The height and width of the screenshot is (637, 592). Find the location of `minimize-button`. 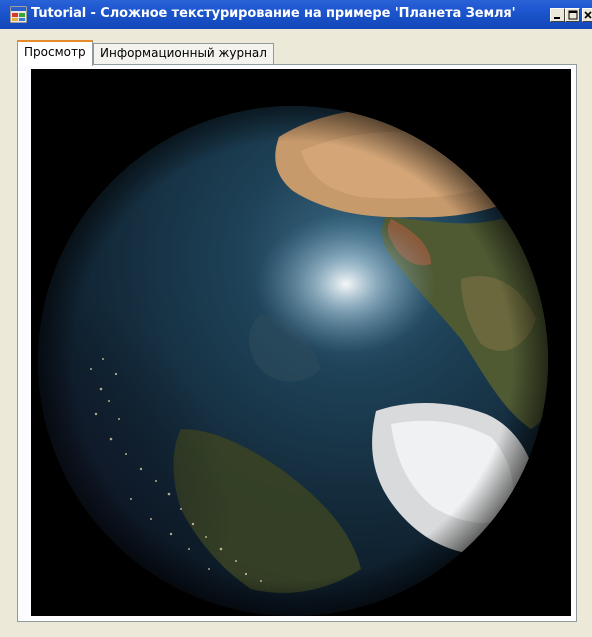

minimize-button is located at coordinates (557, 15).